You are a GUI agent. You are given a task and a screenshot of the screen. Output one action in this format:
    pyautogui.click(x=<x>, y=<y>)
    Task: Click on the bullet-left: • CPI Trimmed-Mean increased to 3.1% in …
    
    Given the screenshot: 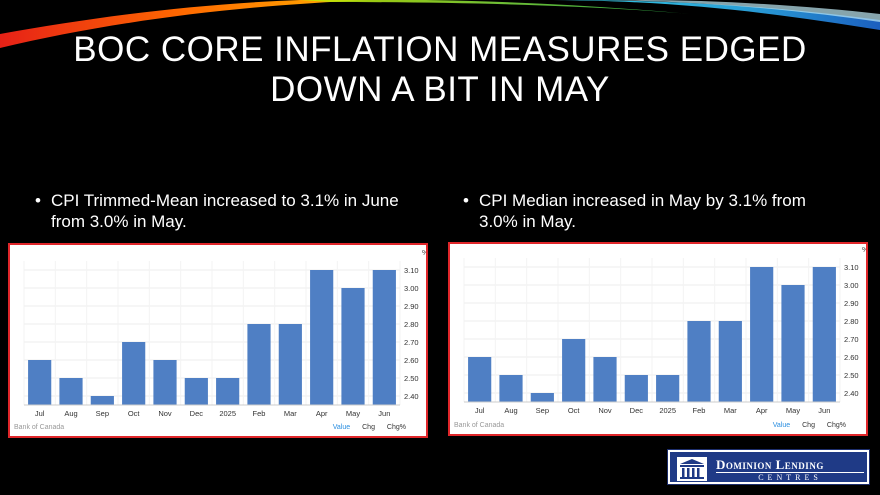 What is the action you would take?
    pyautogui.click(x=223, y=211)
    